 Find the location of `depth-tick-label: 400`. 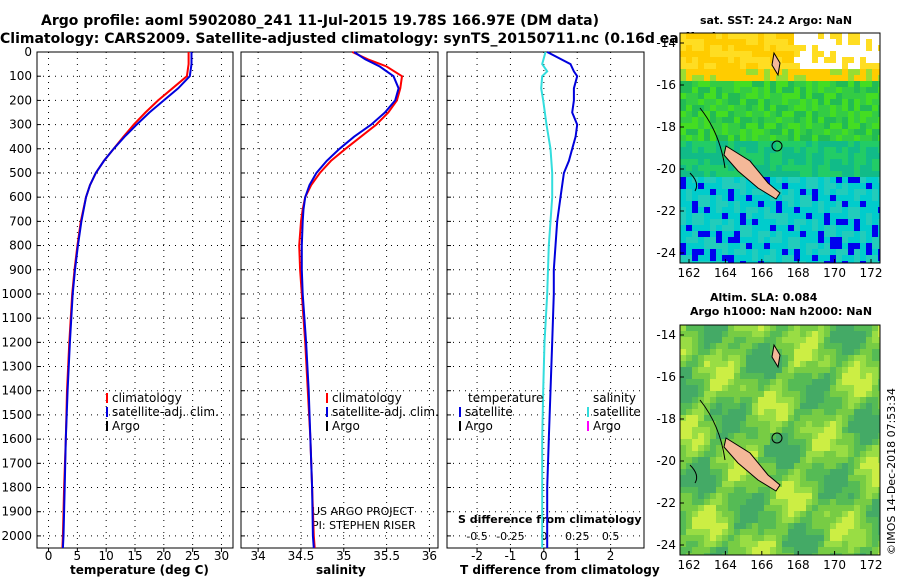

depth-tick-label: 400 is located at coordinates (20, 149).